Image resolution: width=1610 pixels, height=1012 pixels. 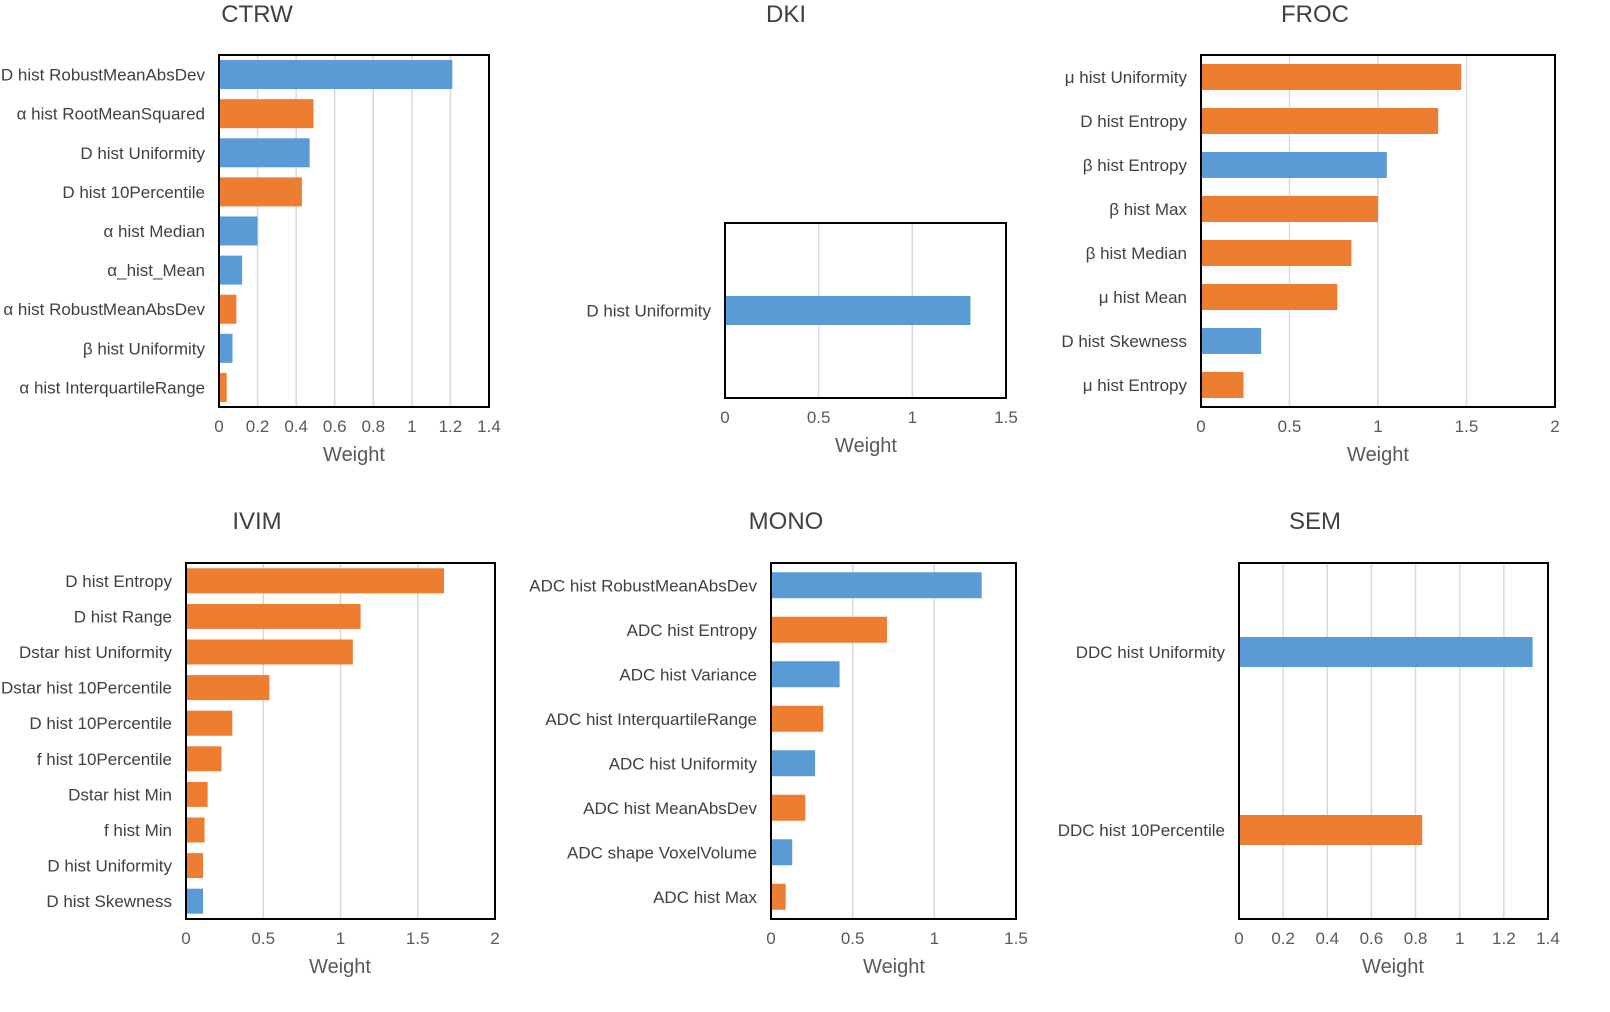 What do you see at coordinates (103, 75) in the screenshot?
I see `category-label: D hist RobustMeanAbsDev` at bounding box center [103, 75].